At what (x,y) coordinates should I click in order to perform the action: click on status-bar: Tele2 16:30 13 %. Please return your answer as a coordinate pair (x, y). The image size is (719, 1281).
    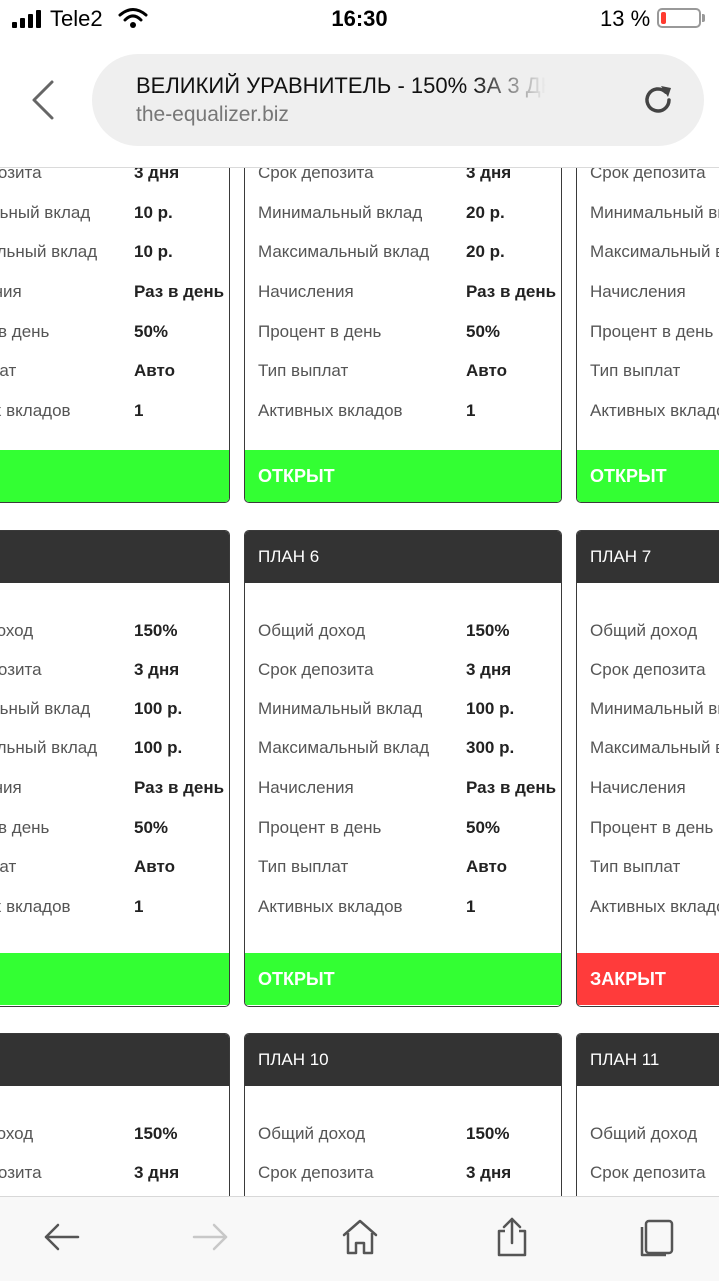
    Looking at the image, I should click on (359, 20).